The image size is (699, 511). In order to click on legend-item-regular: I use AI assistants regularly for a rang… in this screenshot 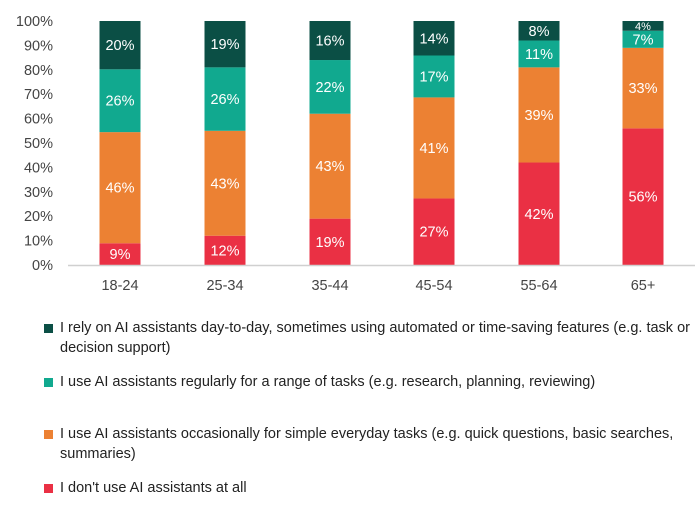, I will do `click(369, 382)`.